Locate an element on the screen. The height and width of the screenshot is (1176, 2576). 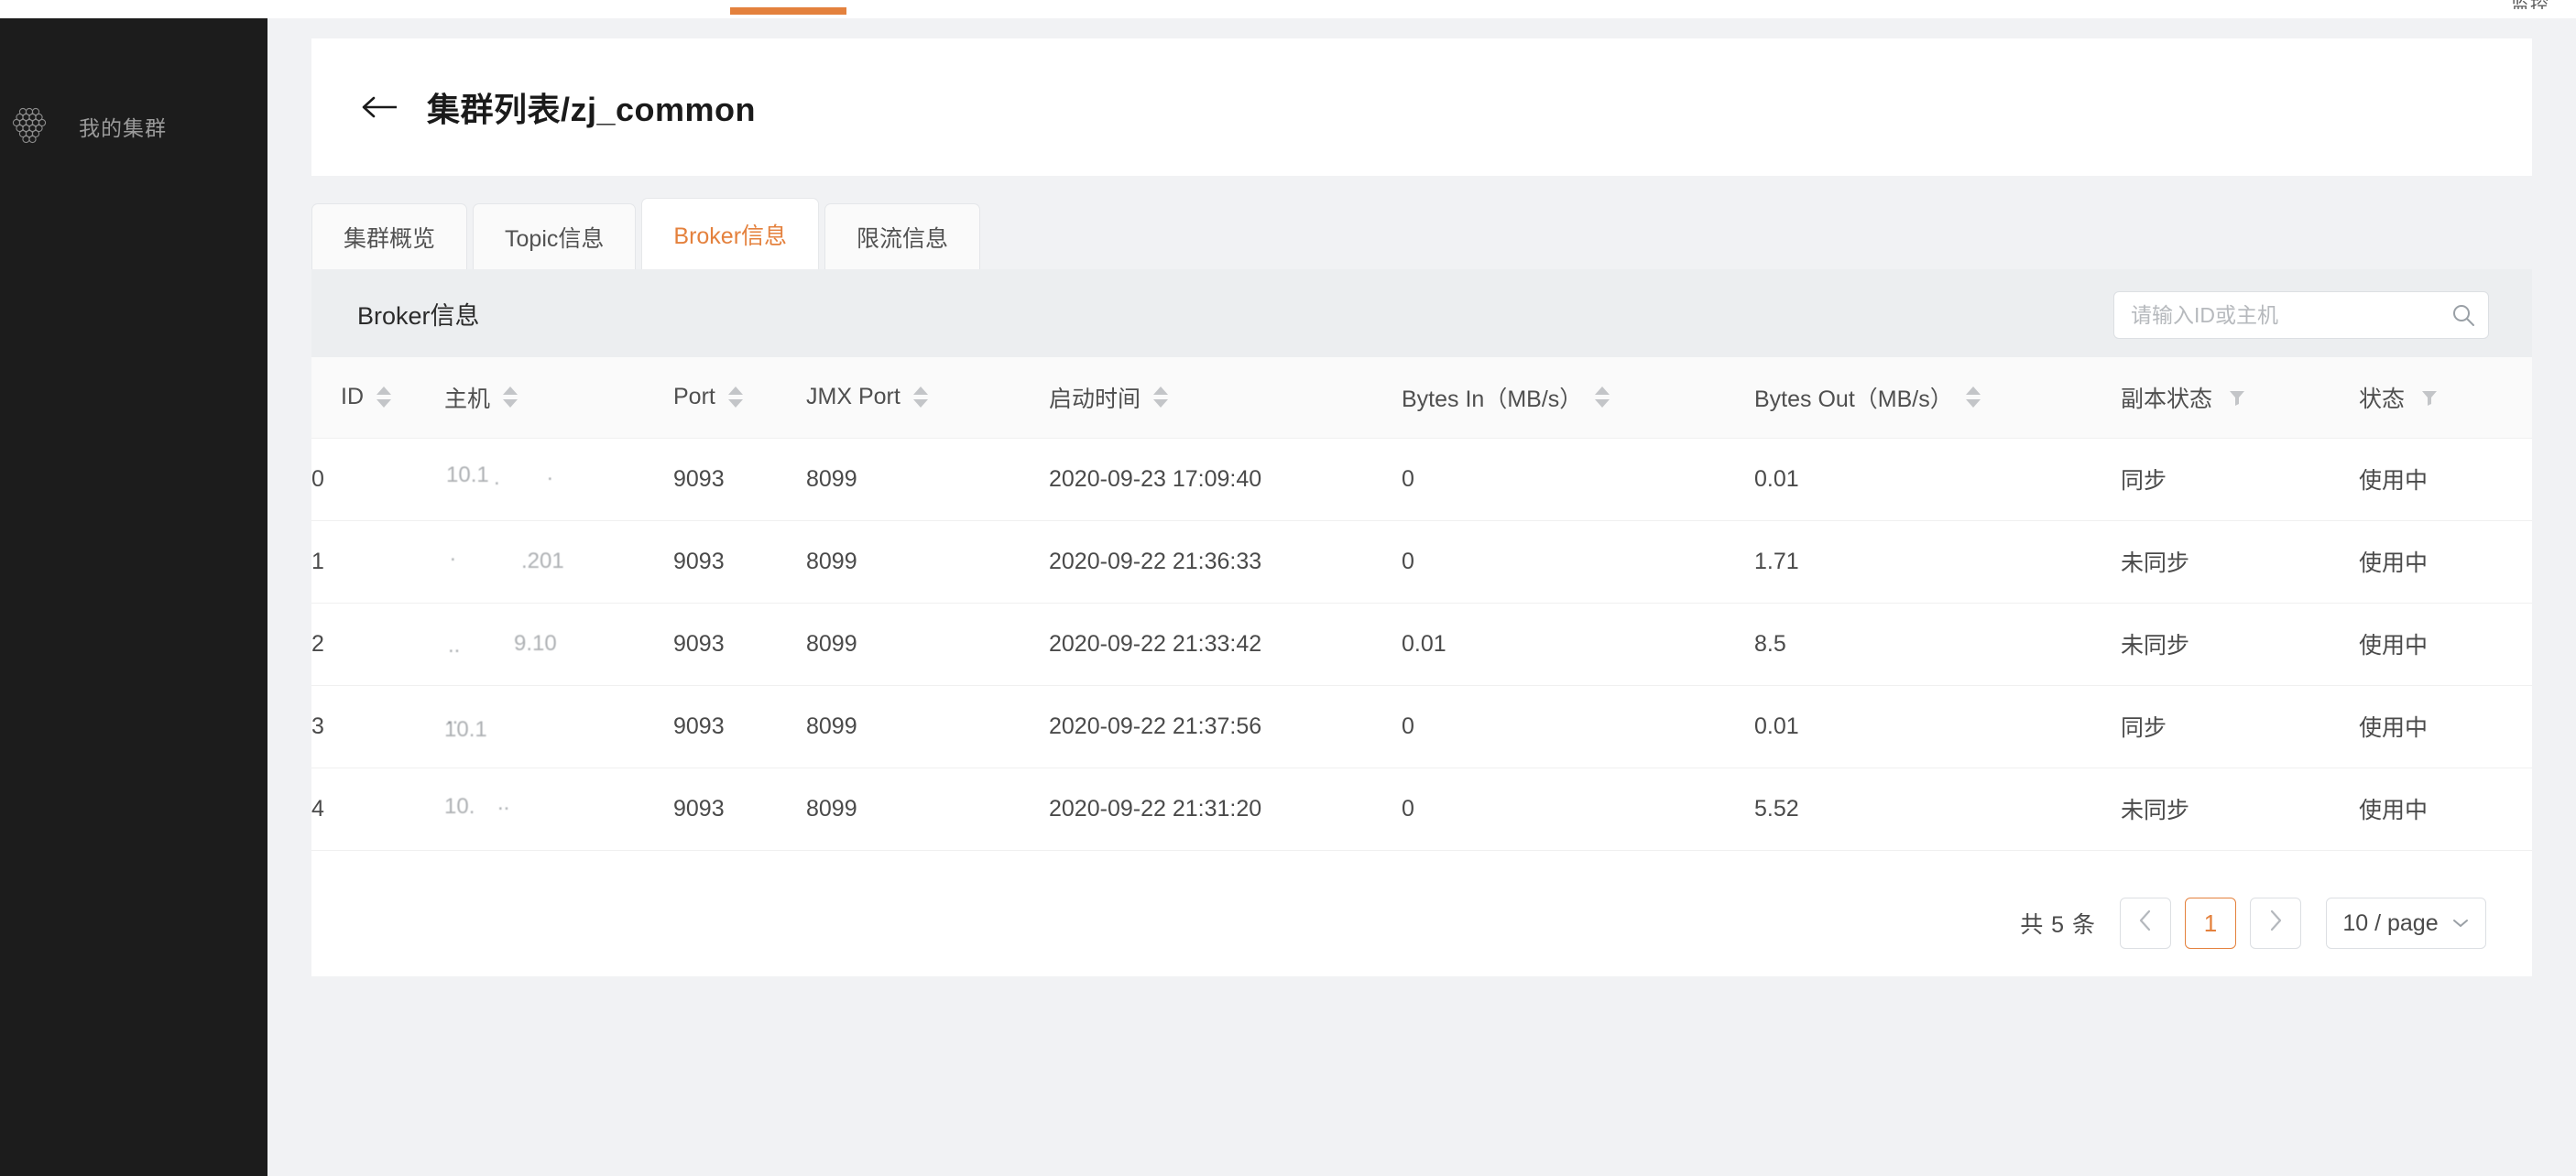
cell-host: .. 10.1 is located at coordinates (558, 726).